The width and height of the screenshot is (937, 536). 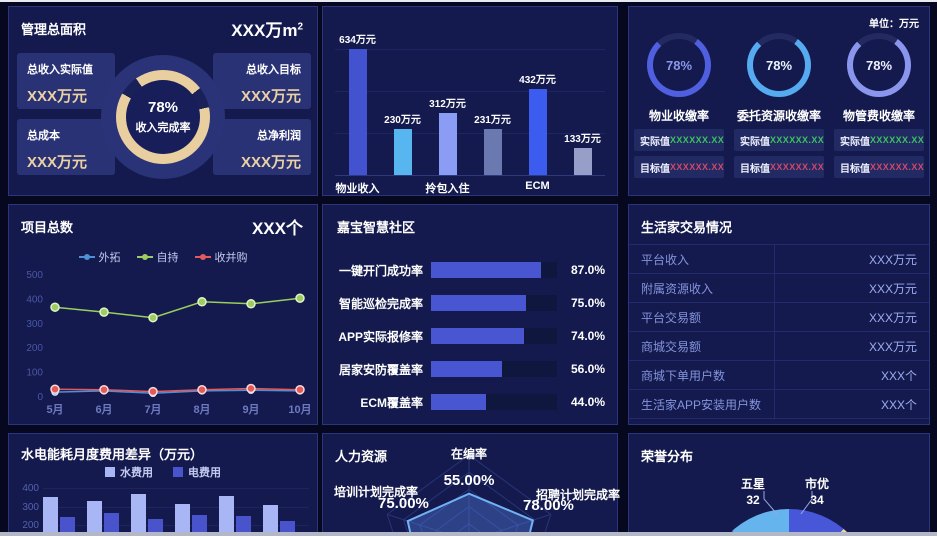 I want to click on panel-title: 人力资源, so click(x=361, y=456).